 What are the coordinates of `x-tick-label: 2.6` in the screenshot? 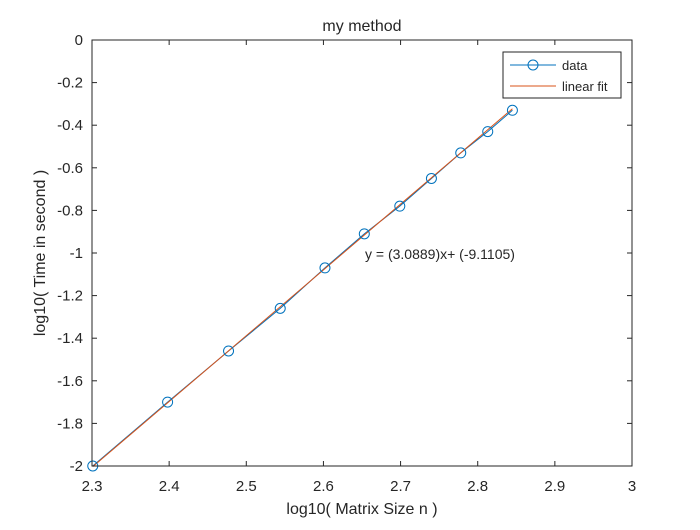 It's located at (323, 486).